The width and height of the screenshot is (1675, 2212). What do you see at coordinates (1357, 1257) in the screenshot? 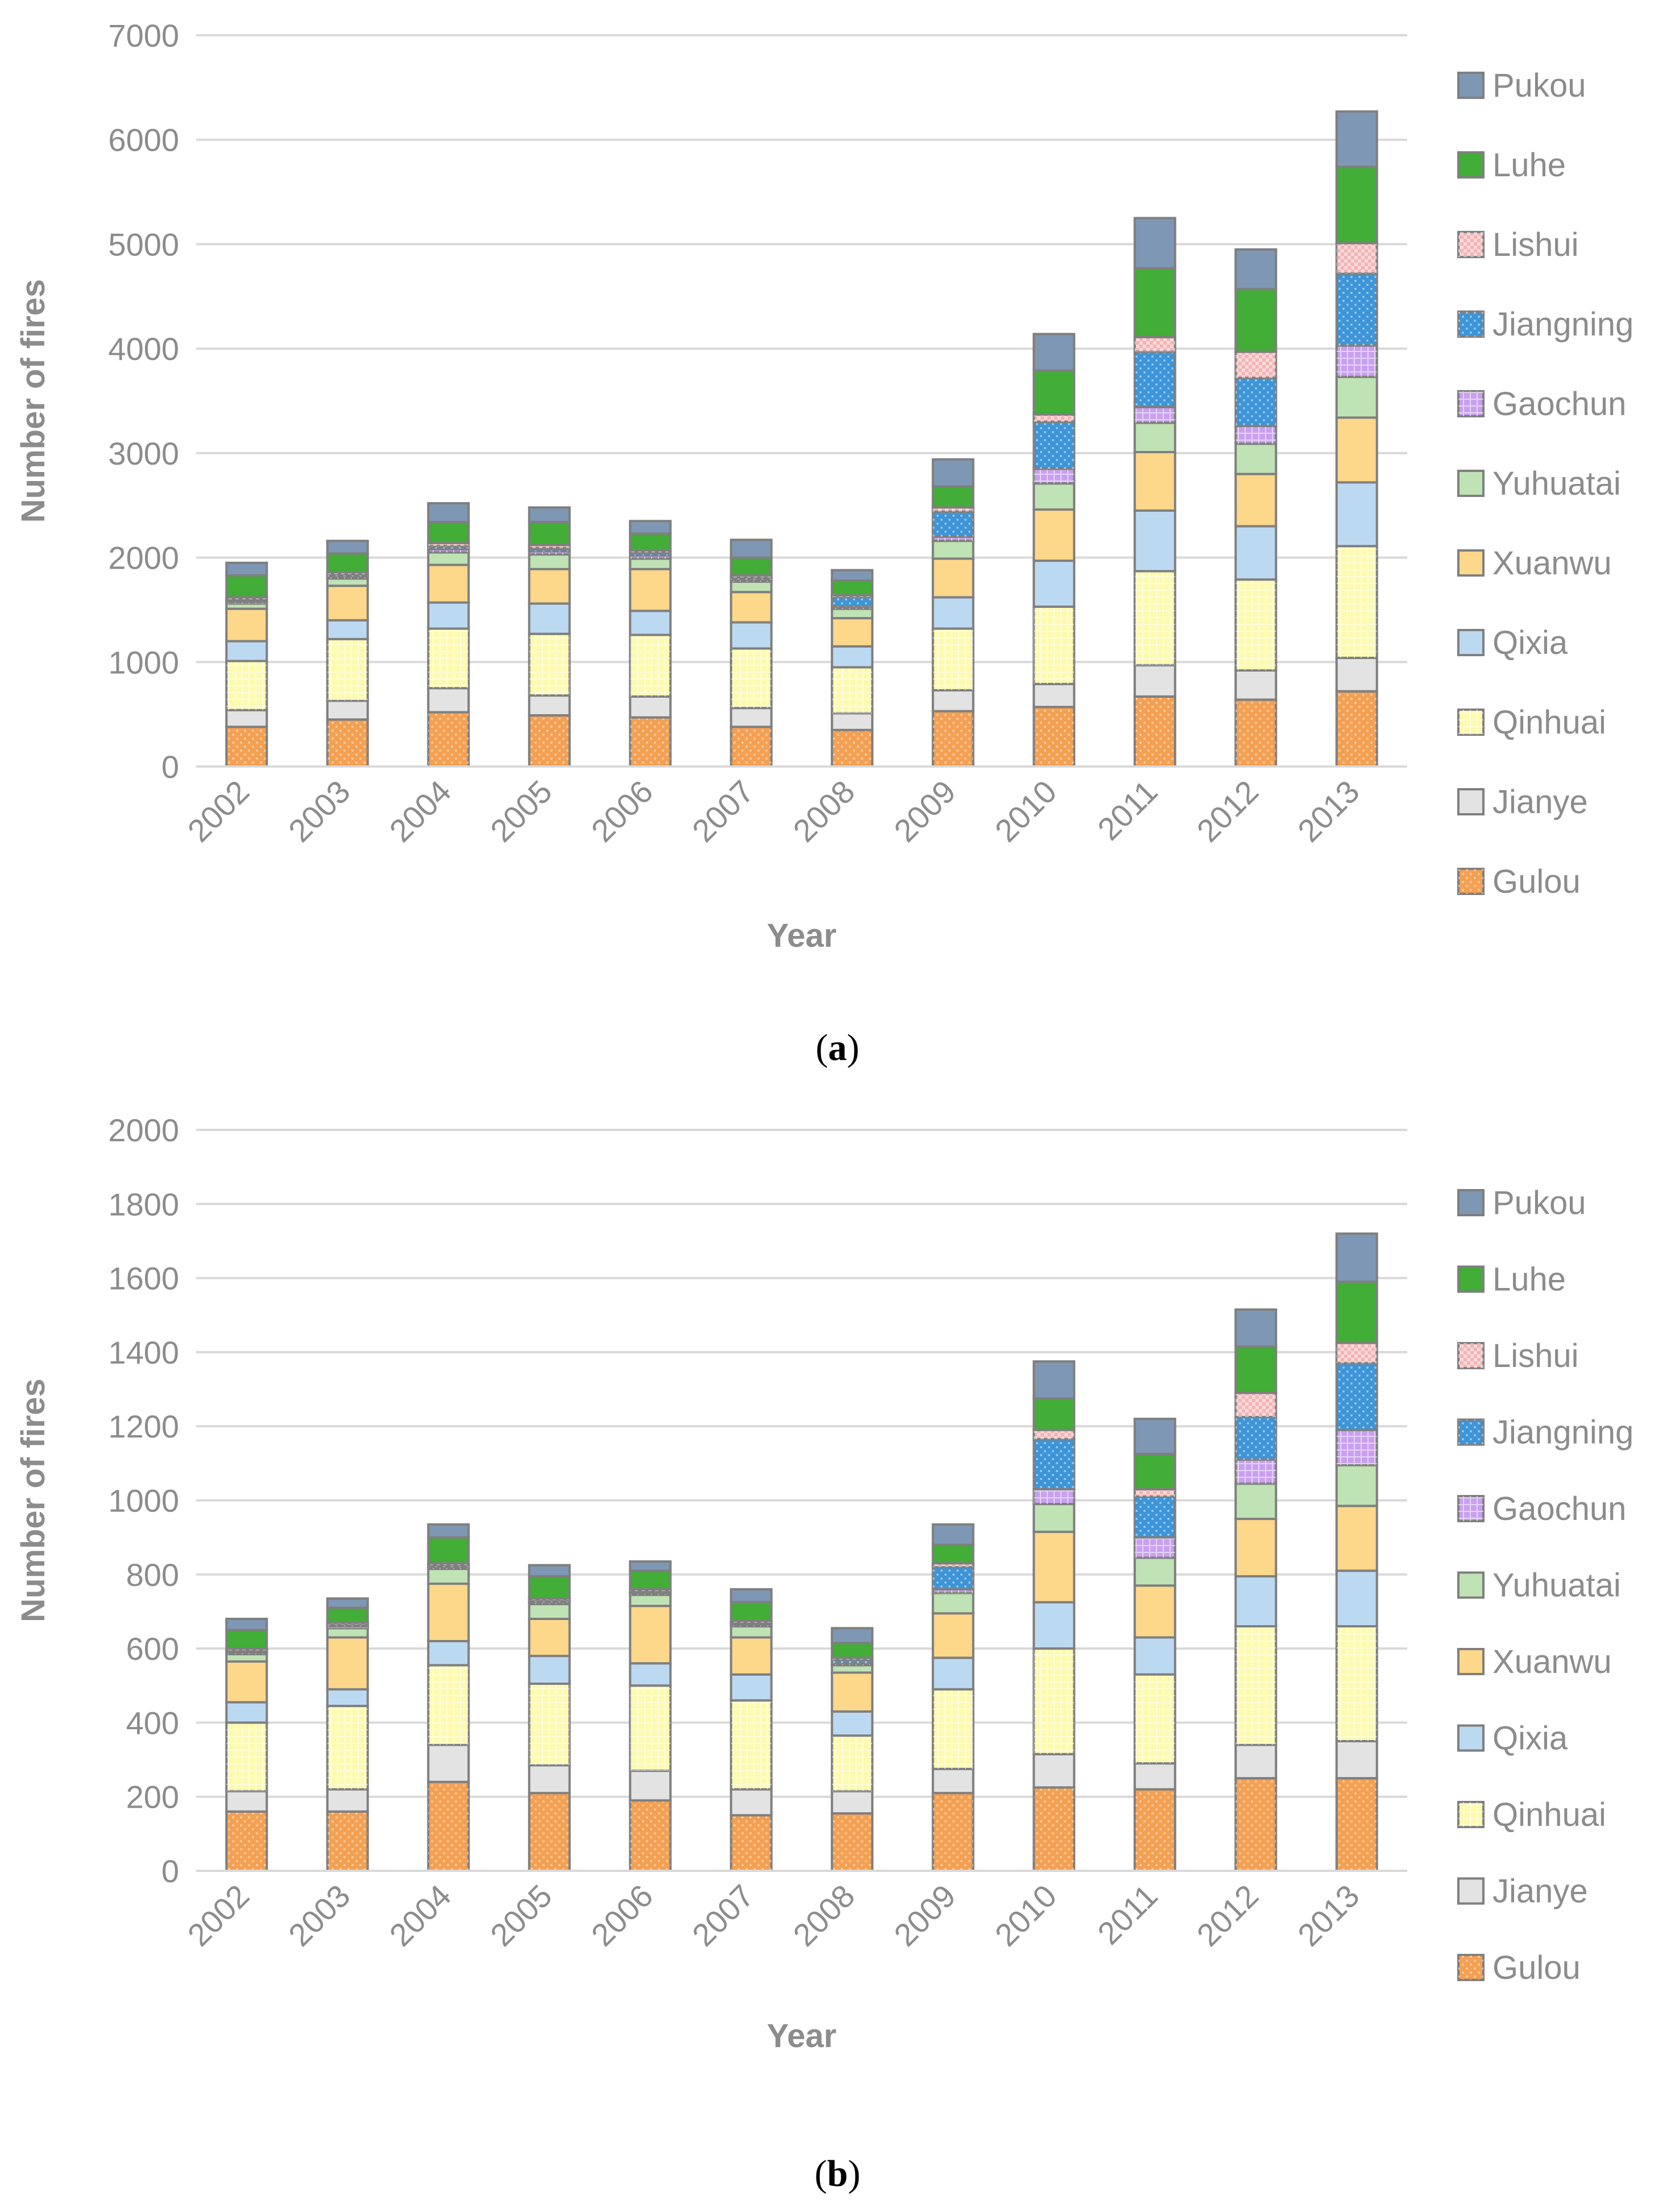
I see `bar-segment-pukou-2013` at bounding box center [1357, 1257].